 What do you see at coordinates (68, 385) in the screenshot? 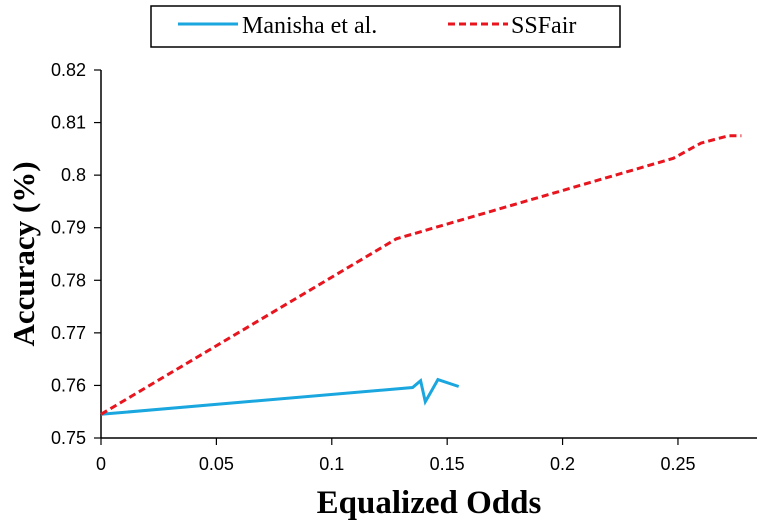
I see `y-tick-label: 0.76` at bounding box center [68, 385].